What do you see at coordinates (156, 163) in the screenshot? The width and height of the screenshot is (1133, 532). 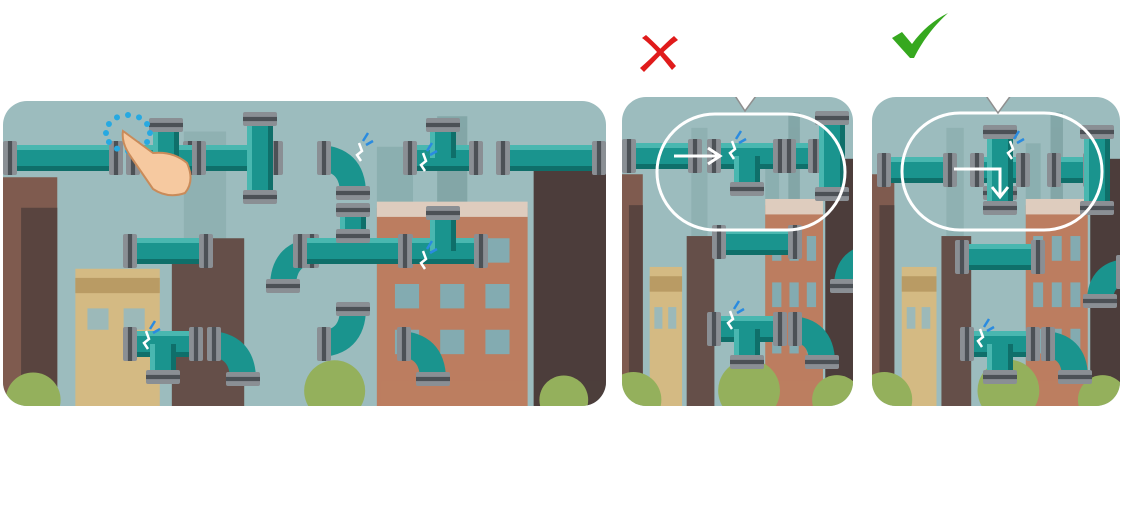 I see `hand` at bounding box center [156, 163].